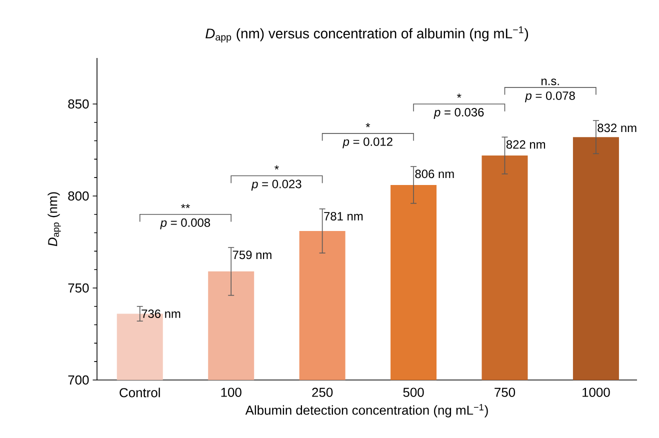  What do you see at coordinates (413, 392) in the screenshot?
I see `x-tick-label: 500` at bounding box center [413, 392].